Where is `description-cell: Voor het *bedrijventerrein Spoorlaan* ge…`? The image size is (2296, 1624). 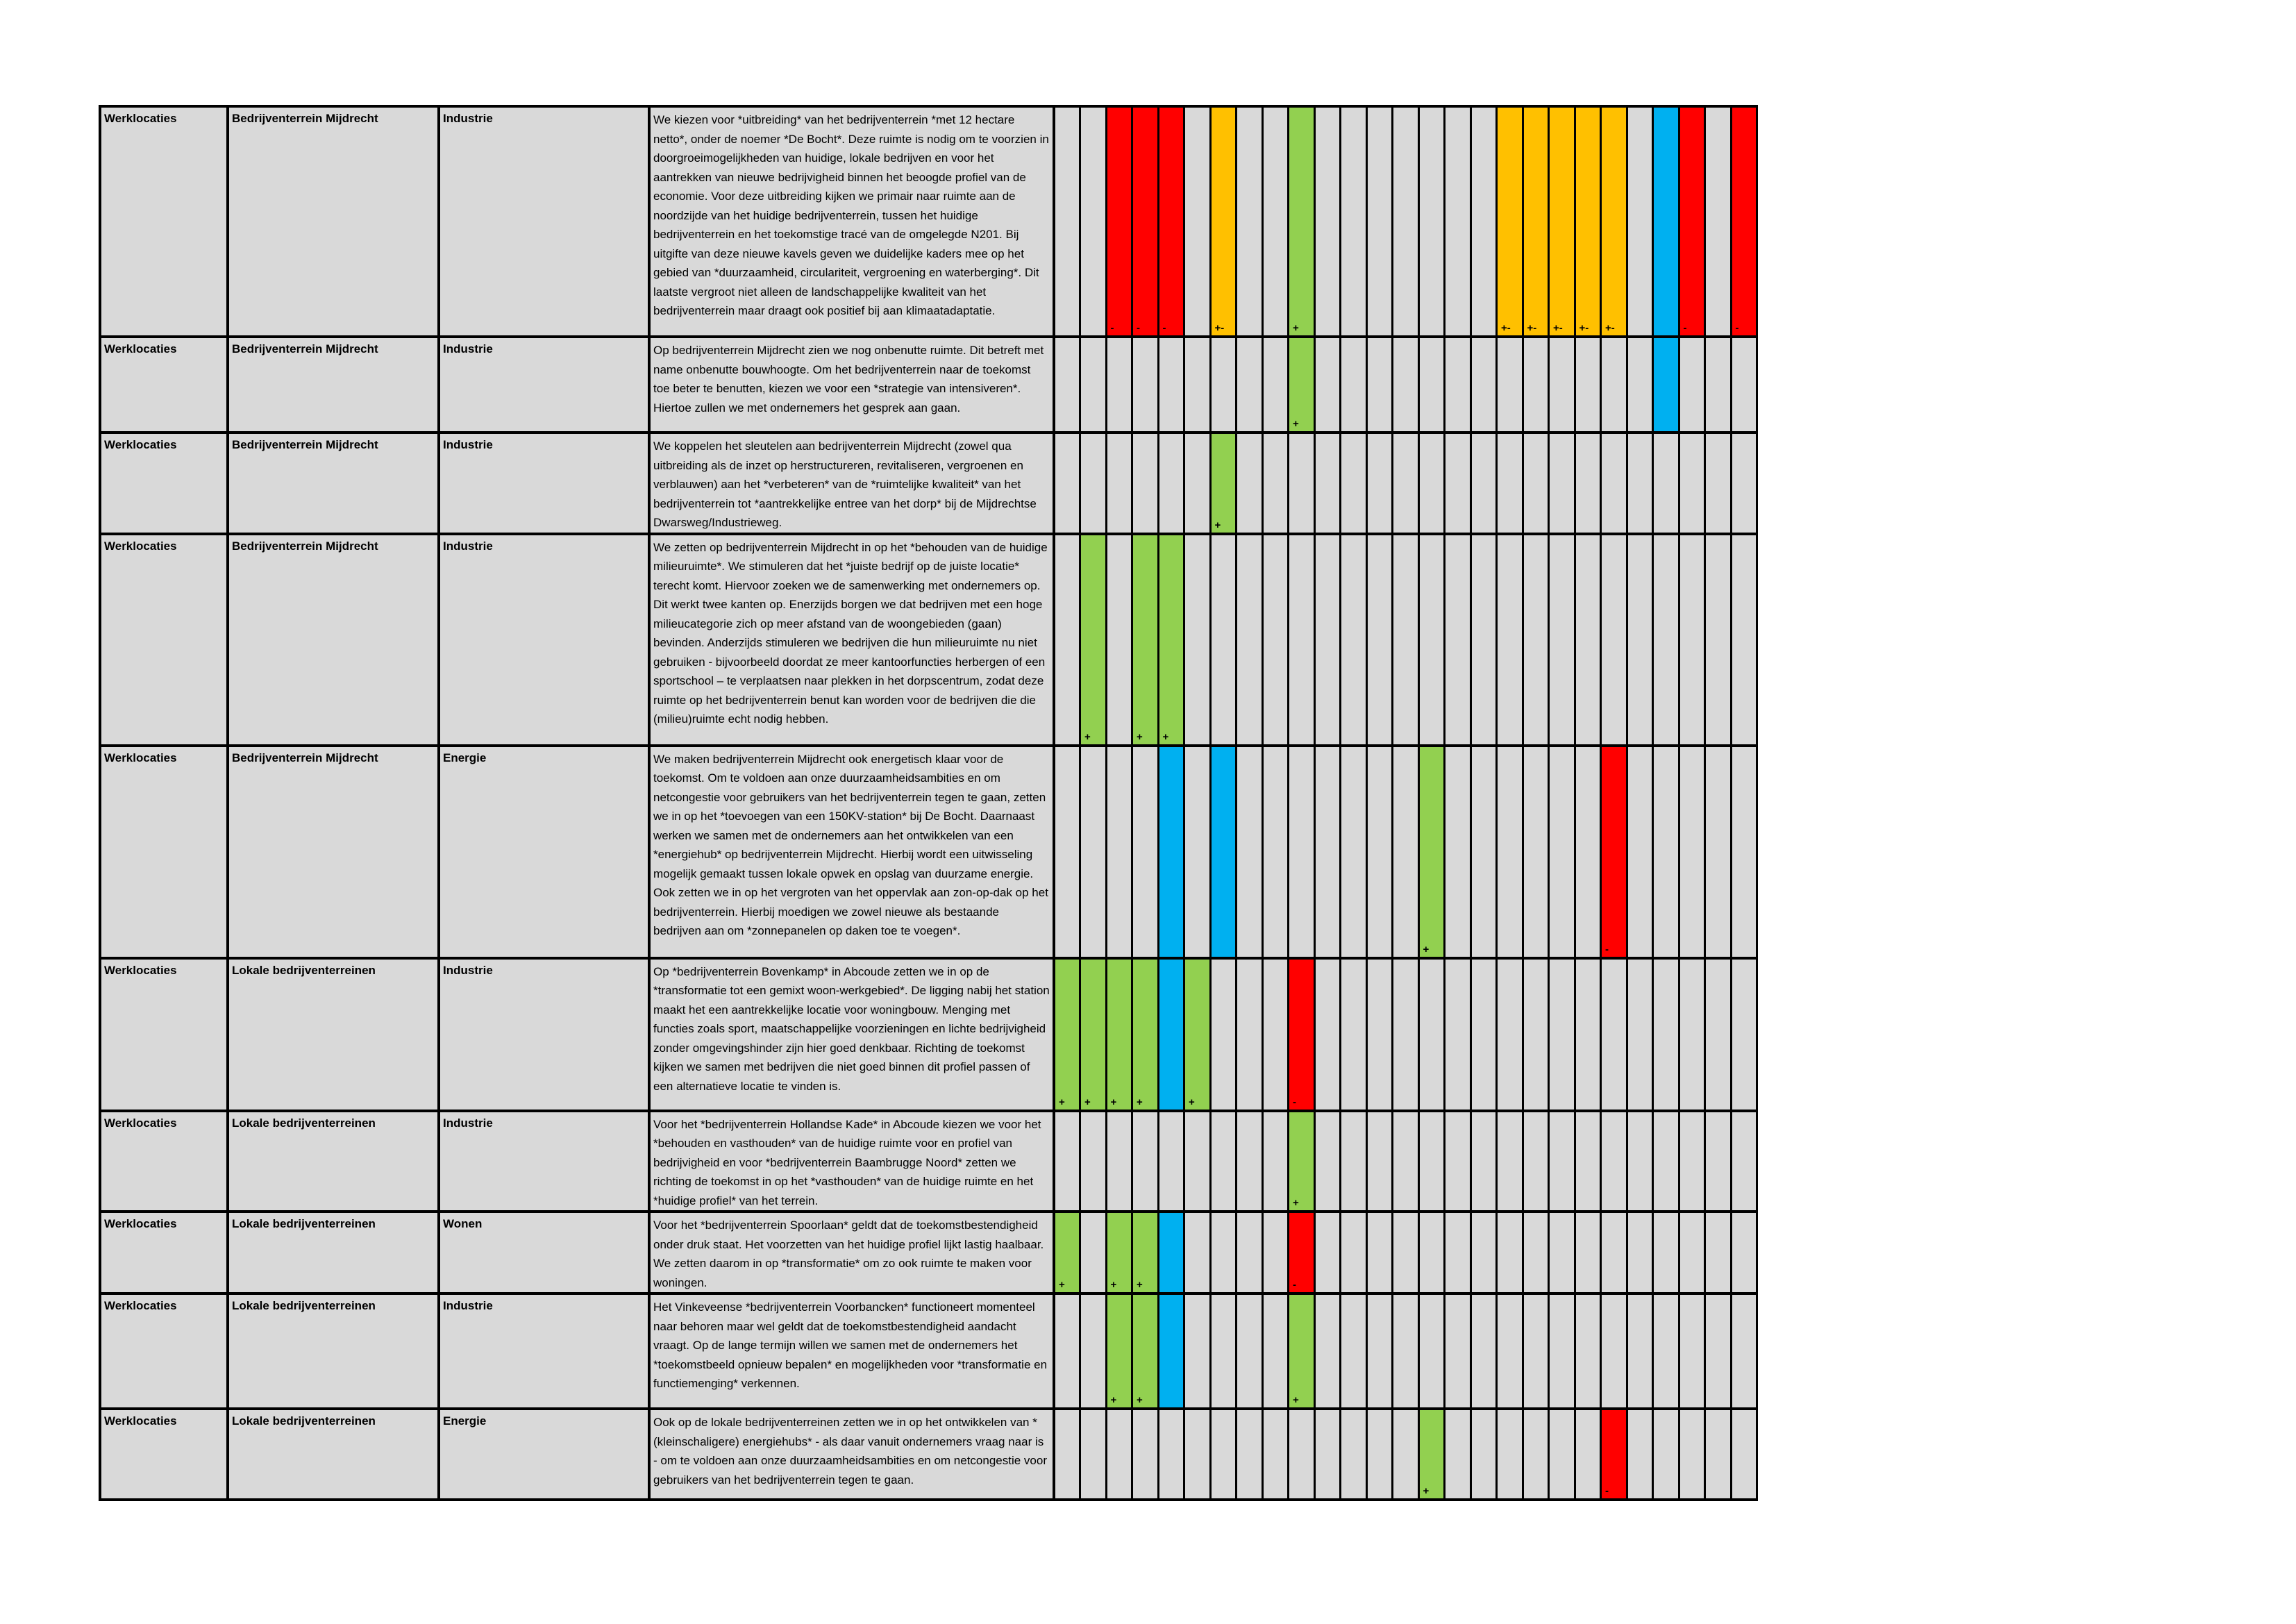
description-cell: Voor het *bedrijventerrein Spoorlaan* ge… is located at coordinates (851, 1252).